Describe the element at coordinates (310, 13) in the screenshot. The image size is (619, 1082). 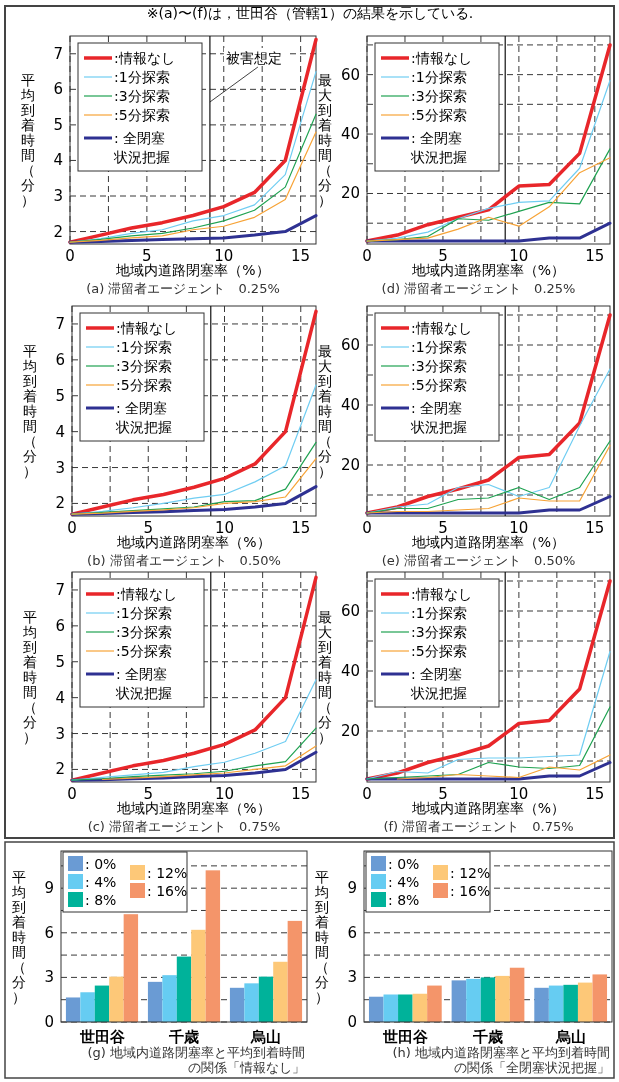
I see `text: ※(a)〜(f)は，世田谷（管轄1）の結果を示している.` at that location.